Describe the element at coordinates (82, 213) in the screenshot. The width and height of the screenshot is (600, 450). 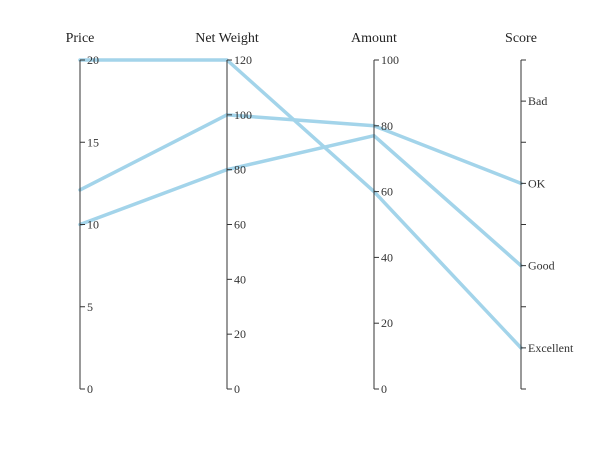
I see `axis-price: Price 0 5 10 15 20` at that location.